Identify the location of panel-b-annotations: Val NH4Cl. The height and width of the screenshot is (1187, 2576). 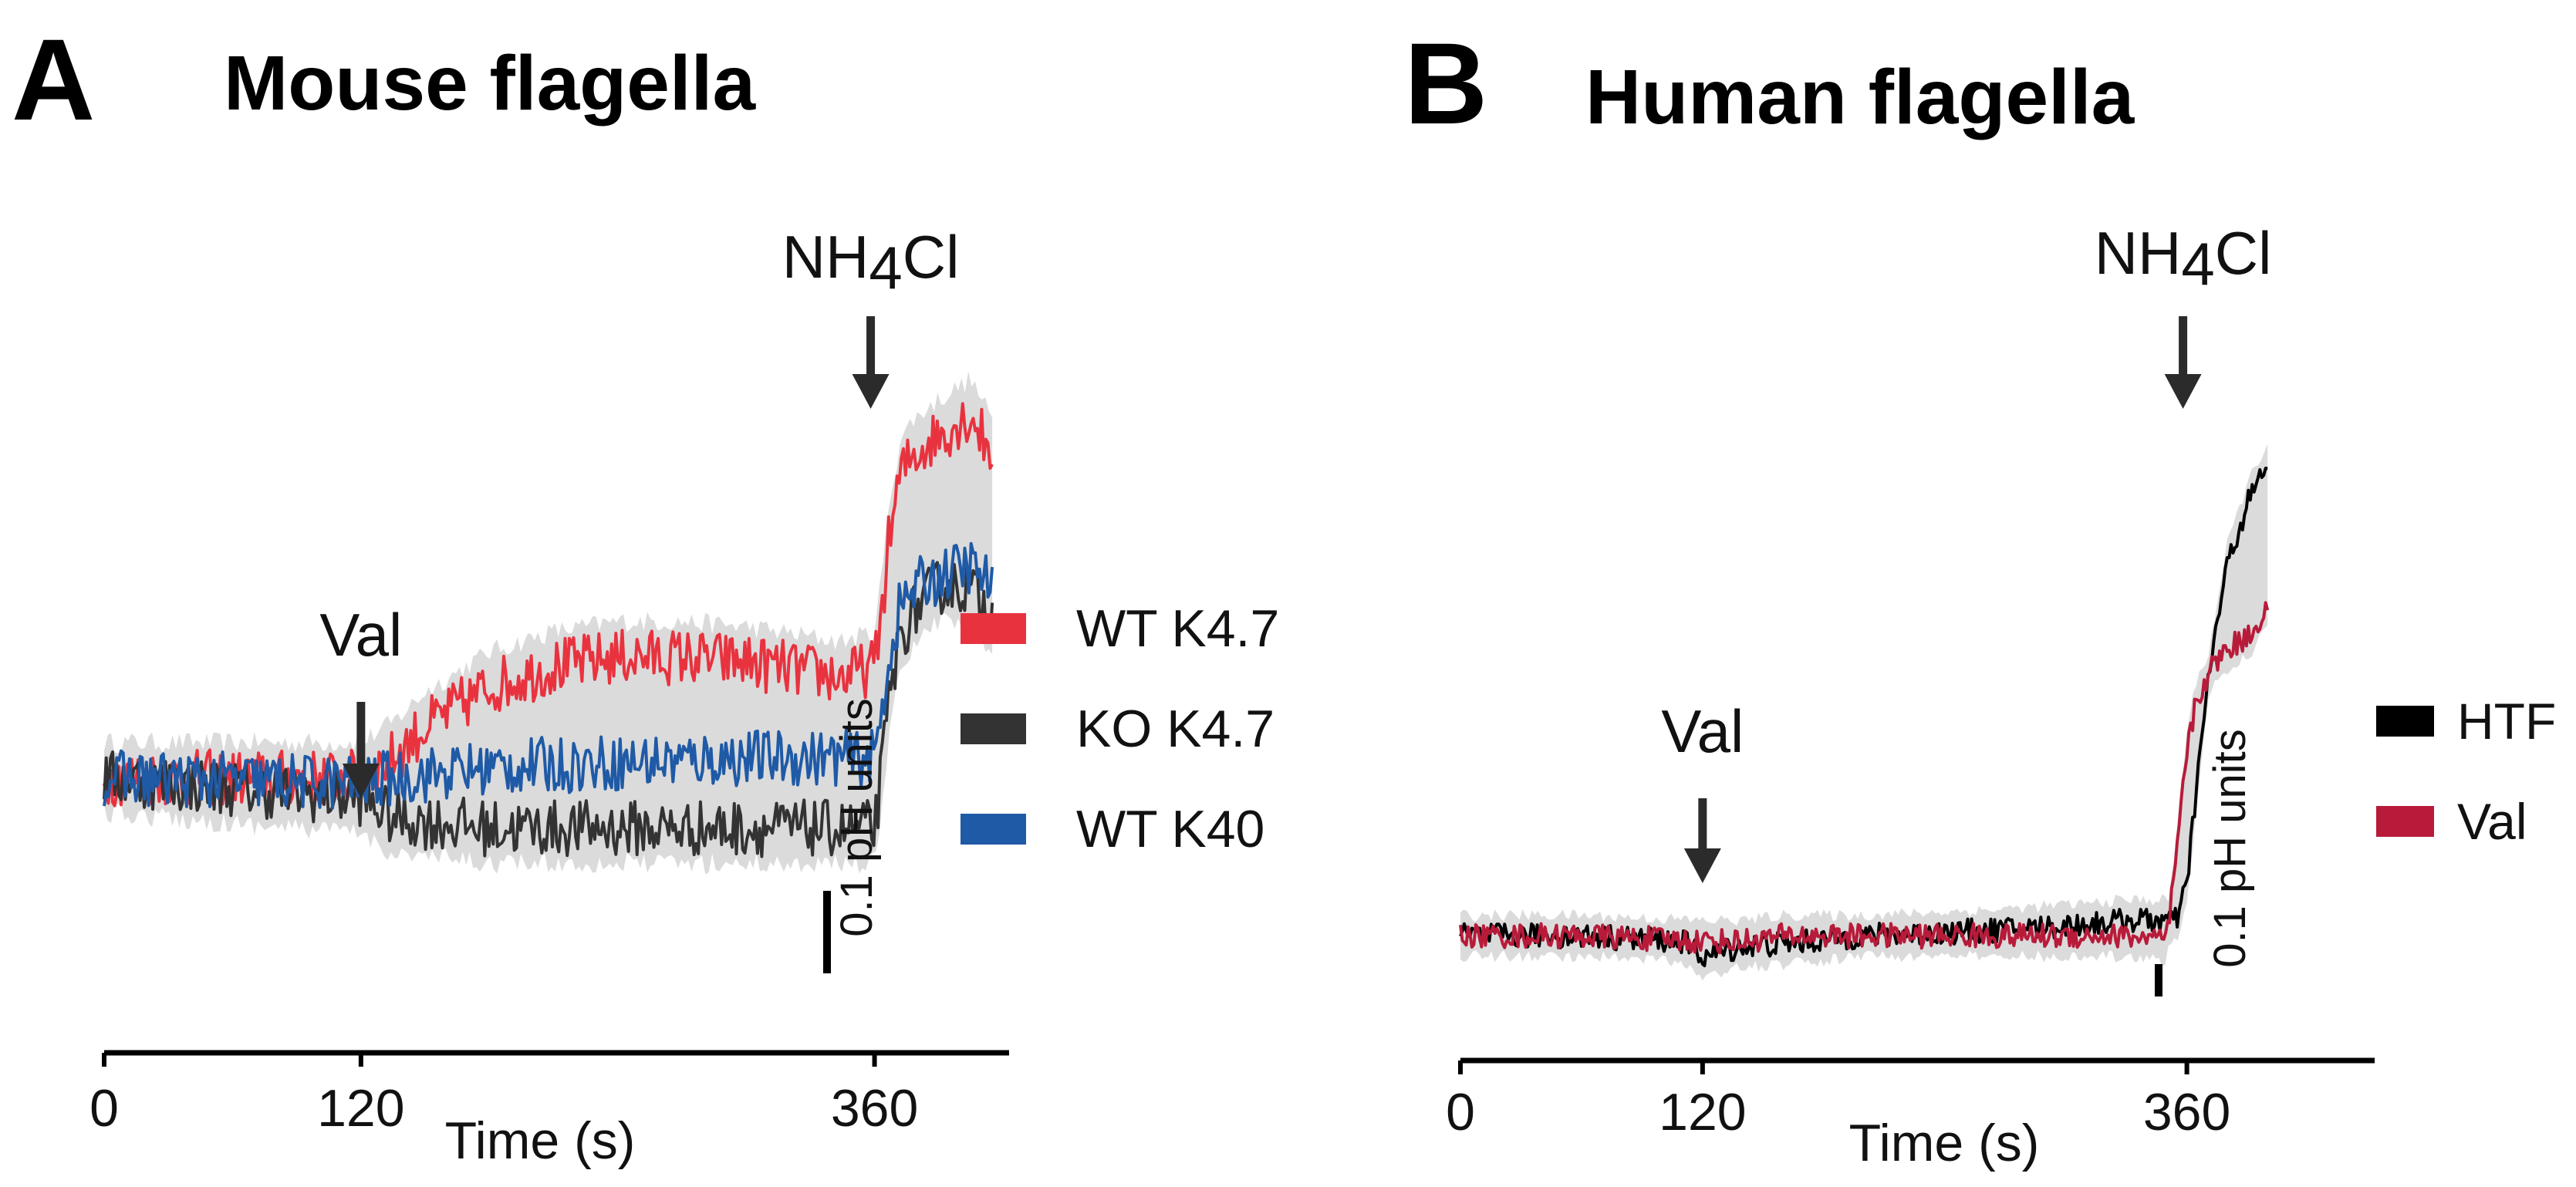
(1966, 551).